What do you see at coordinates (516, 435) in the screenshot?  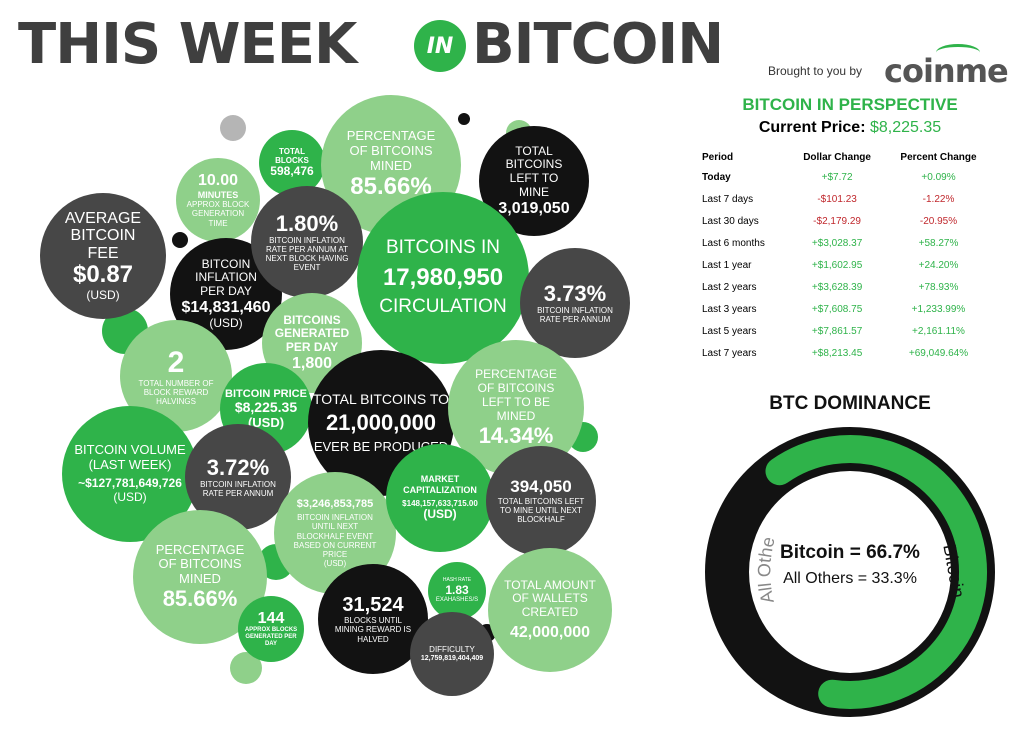 I see `pct-left-value: 14.34%` at bounding box center [516, 435].